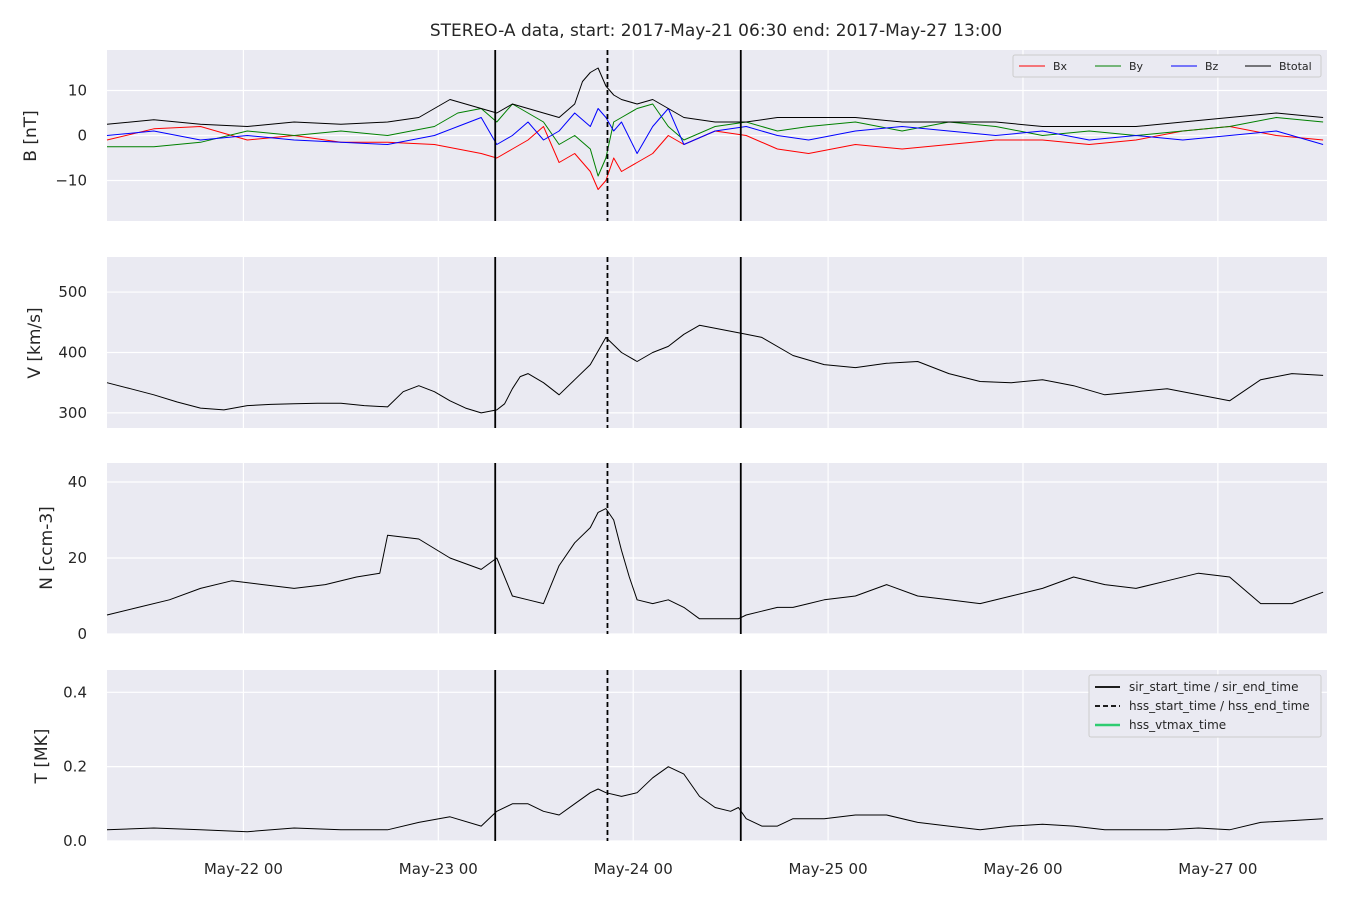 The width and height of the screenshot is (1350, 900). I want to click on b-y-axis-label: B [nT], so click(31, 136).